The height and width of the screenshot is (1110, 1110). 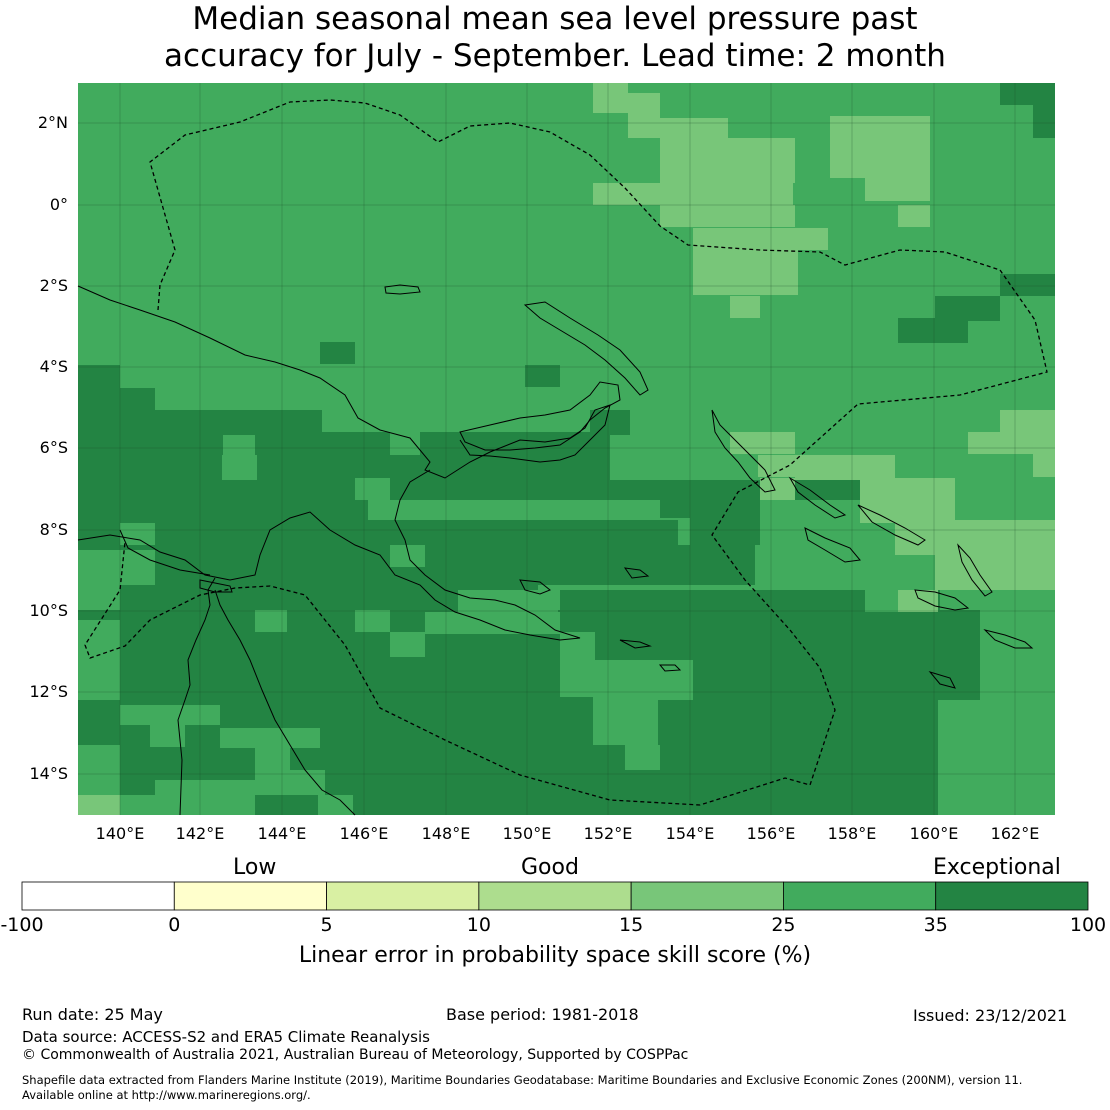 I want to click on category-low: Low, so click(x=255, y=867).